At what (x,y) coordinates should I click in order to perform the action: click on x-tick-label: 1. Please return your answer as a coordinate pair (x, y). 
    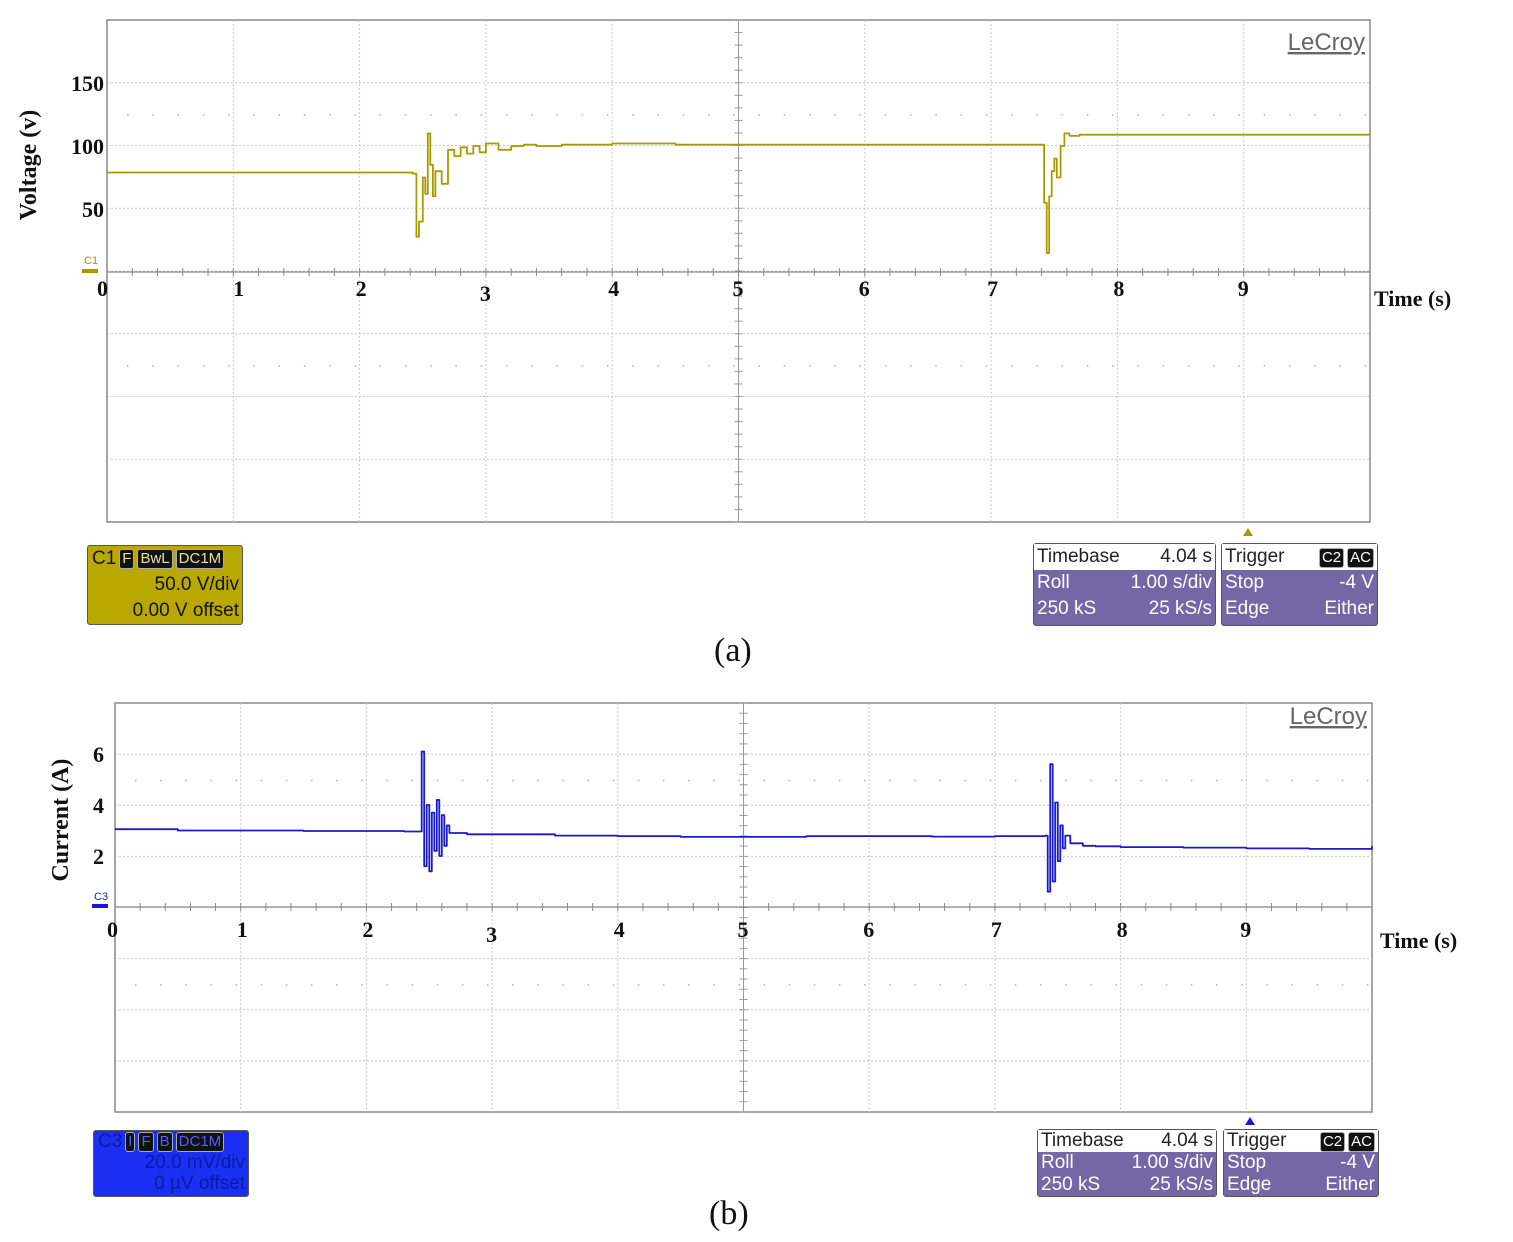
    Looking at the image, I should click on (242, 929).